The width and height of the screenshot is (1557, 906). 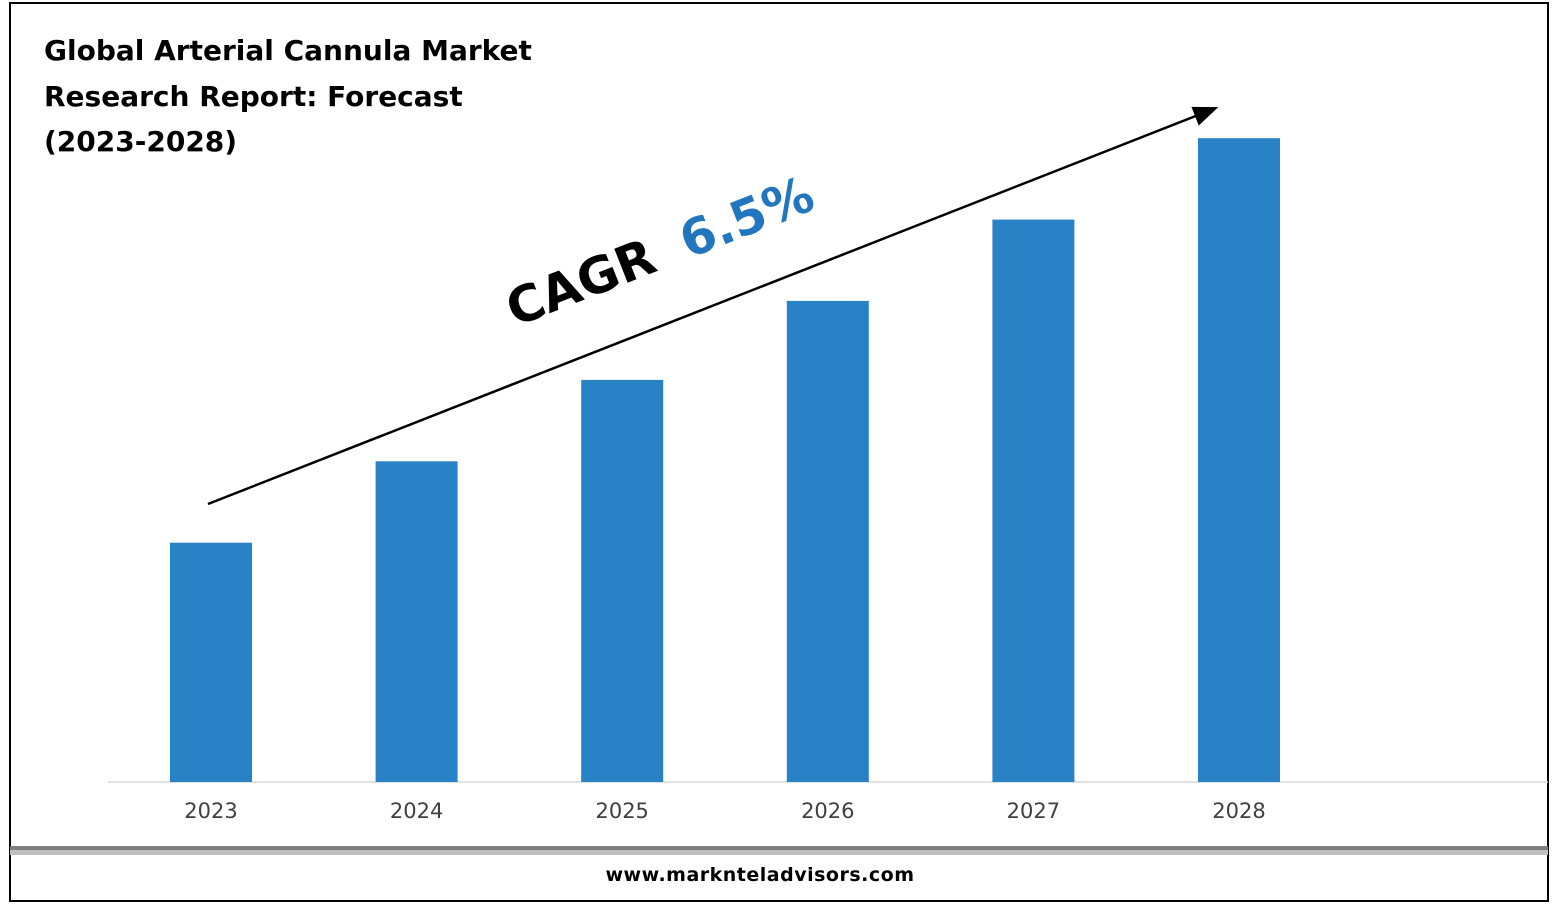 I want to click on bar-2027, so click(x=1033, y=501).